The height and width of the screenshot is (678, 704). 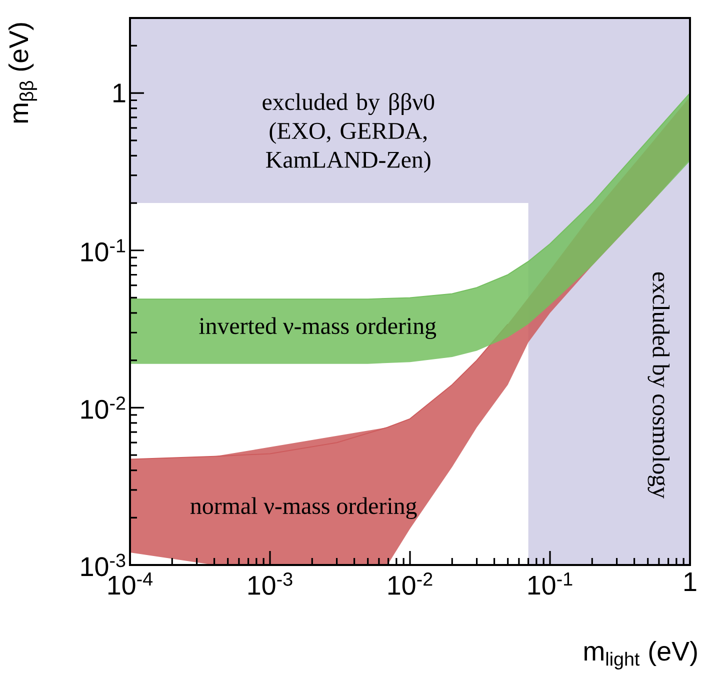 What do you see at coordinates (550, 583) in the screenshot?
I see `x-tick-label: 10$^{-1}$` at bounding box center [550, 583].